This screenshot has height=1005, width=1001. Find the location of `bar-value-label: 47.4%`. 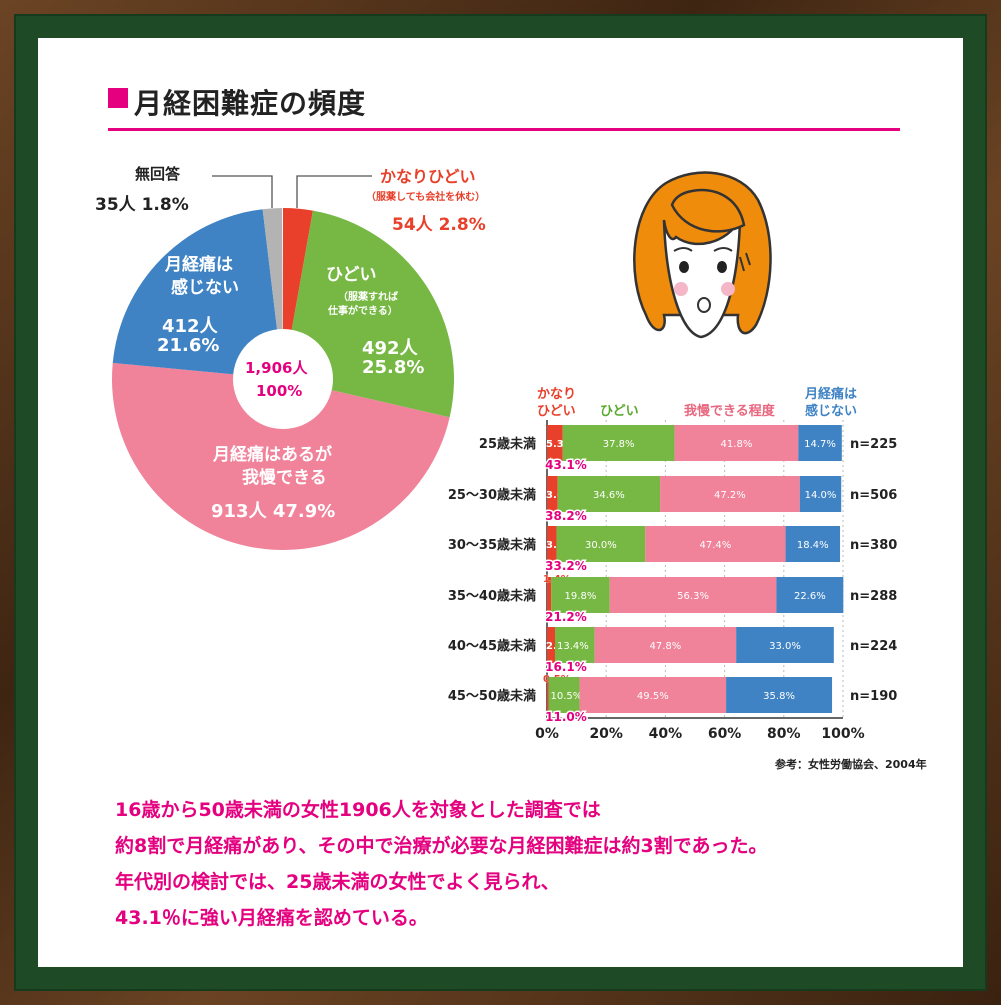

bar-value-label: 47.4% is located at coordinates (716, 545).